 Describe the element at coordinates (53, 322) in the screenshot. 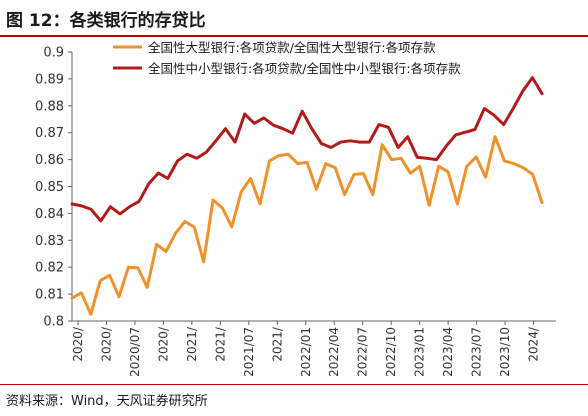

I see `y-tick-label: 0.8` at that location.